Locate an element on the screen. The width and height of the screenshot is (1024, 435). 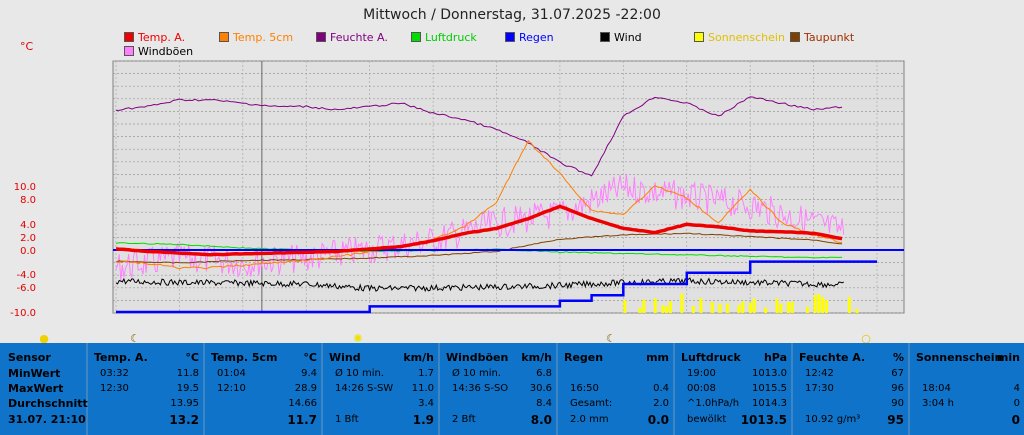
legend-item: Sonnenschein is located at coordinates (739, 37).